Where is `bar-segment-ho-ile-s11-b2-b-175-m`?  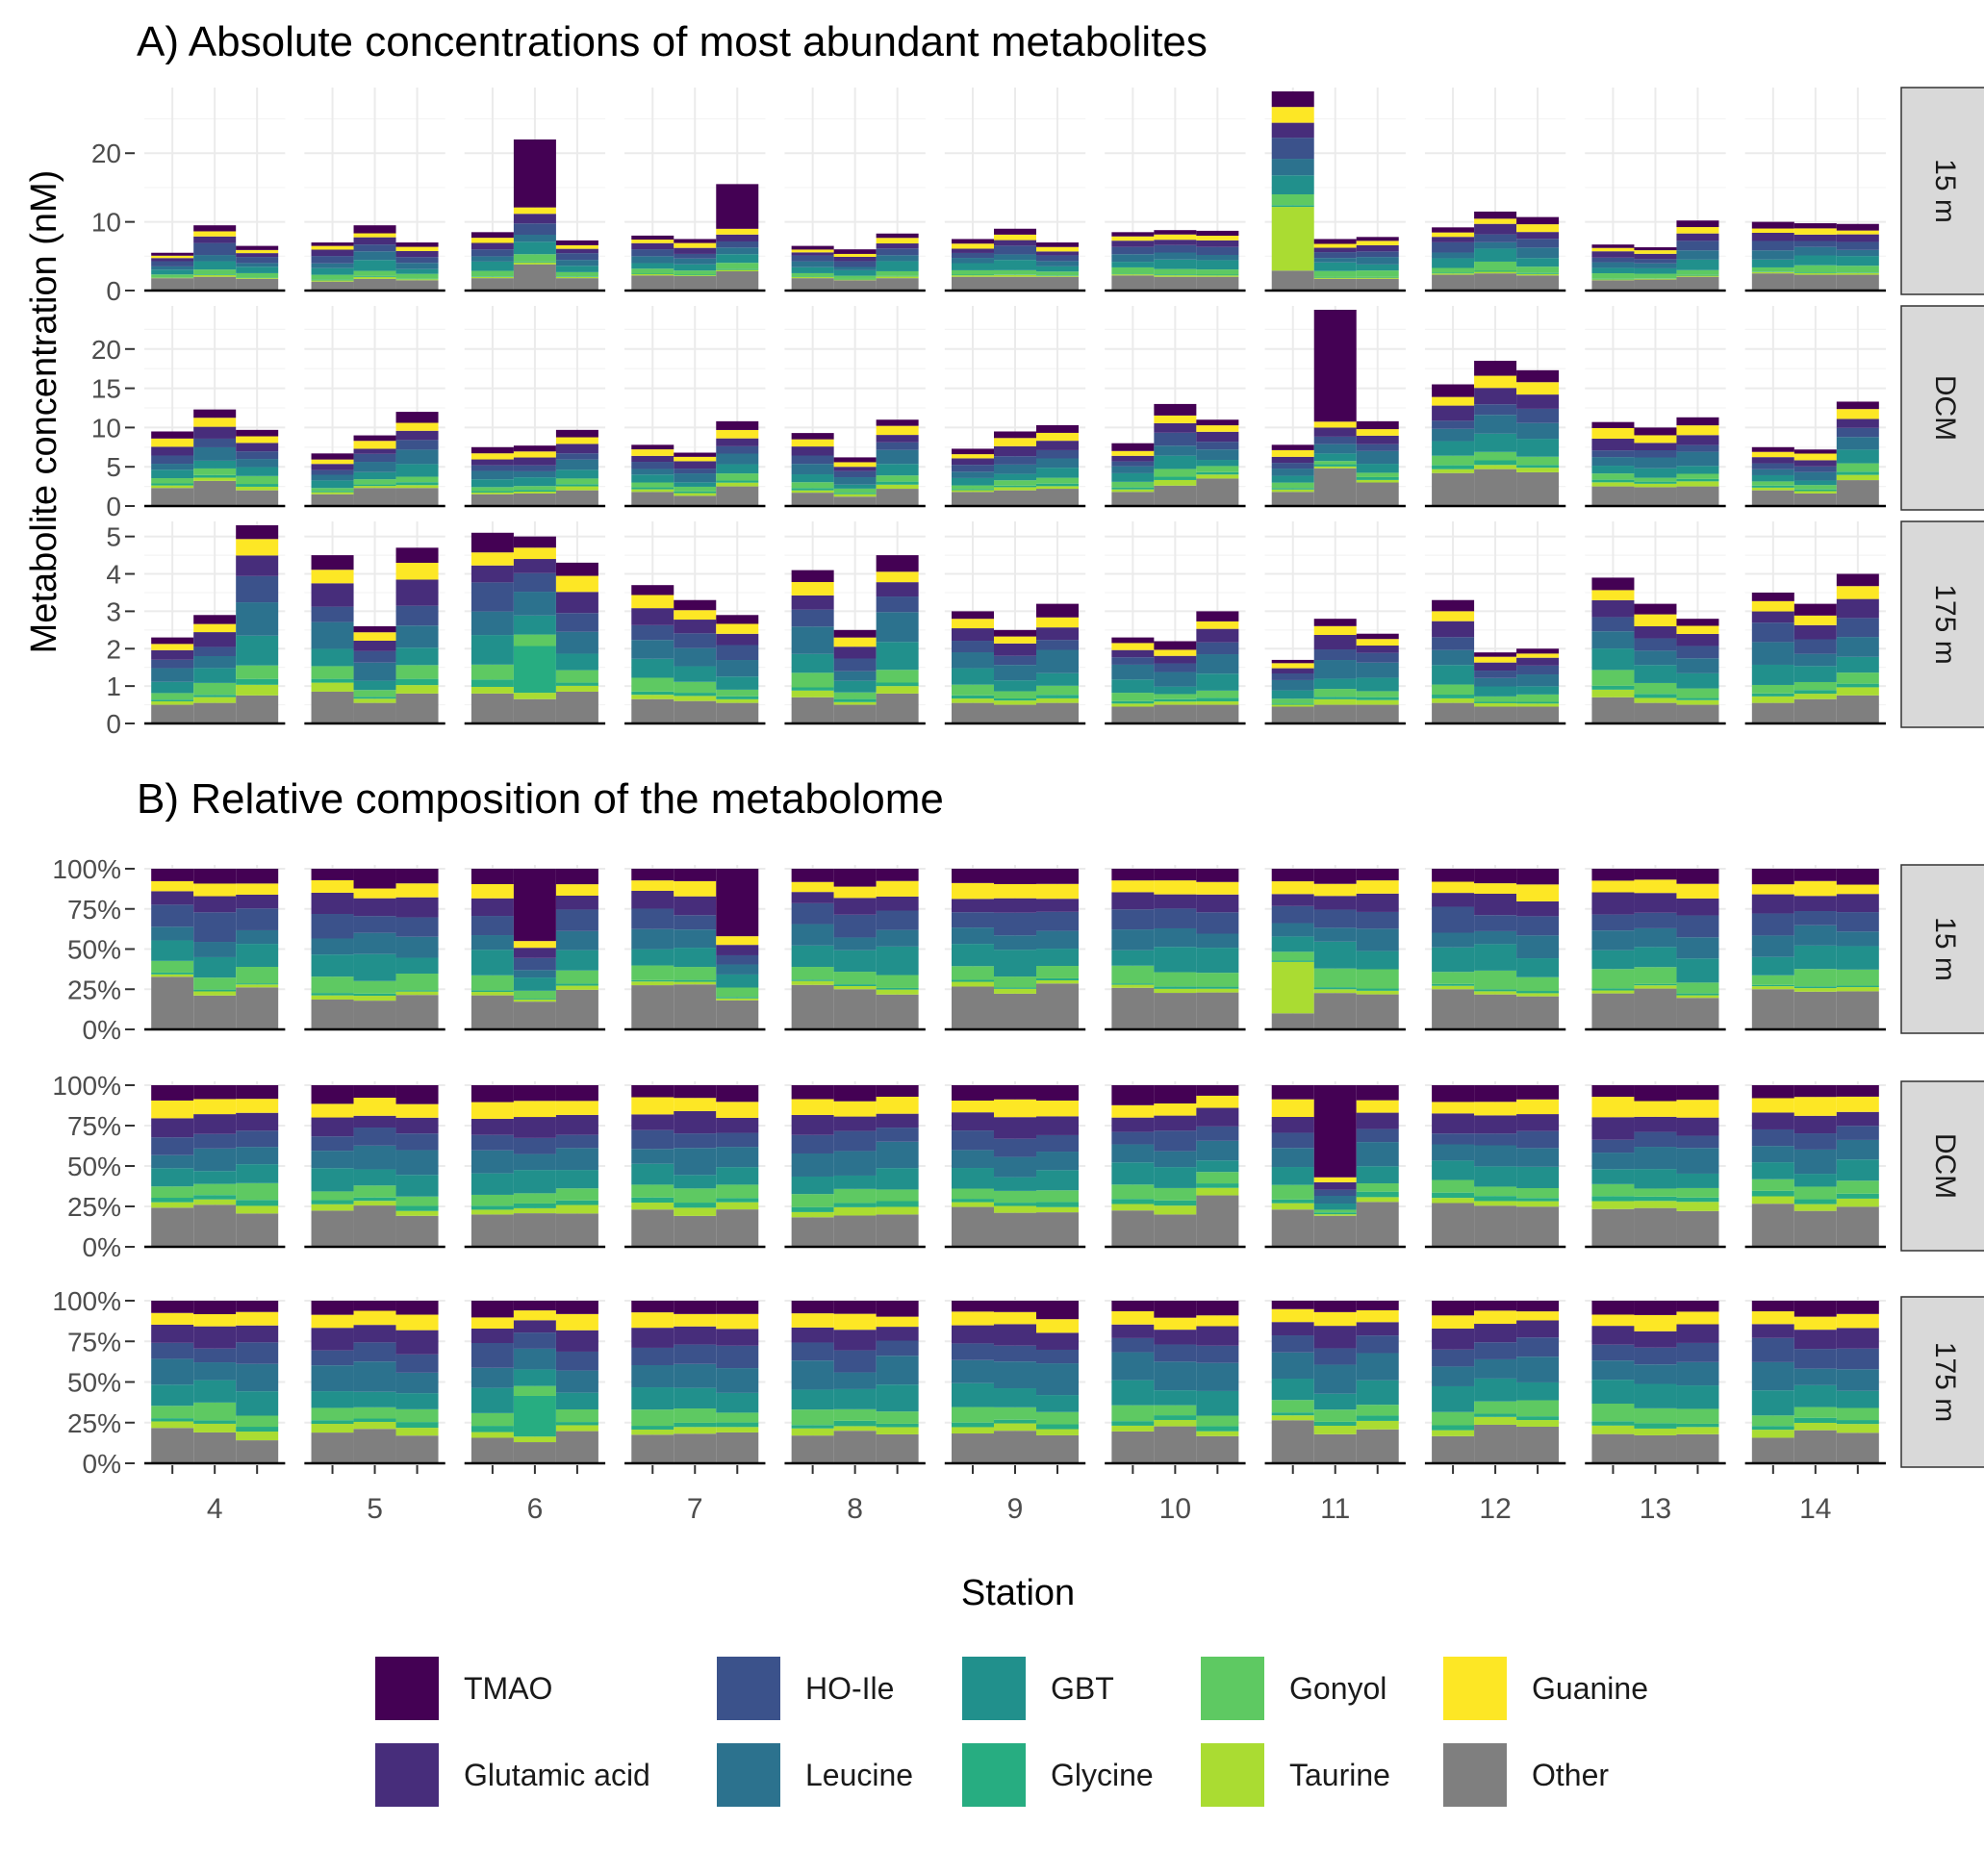
bar-segment-ho-ile-s11-b2-b-175-m is located at coordinates (1335, 1356).